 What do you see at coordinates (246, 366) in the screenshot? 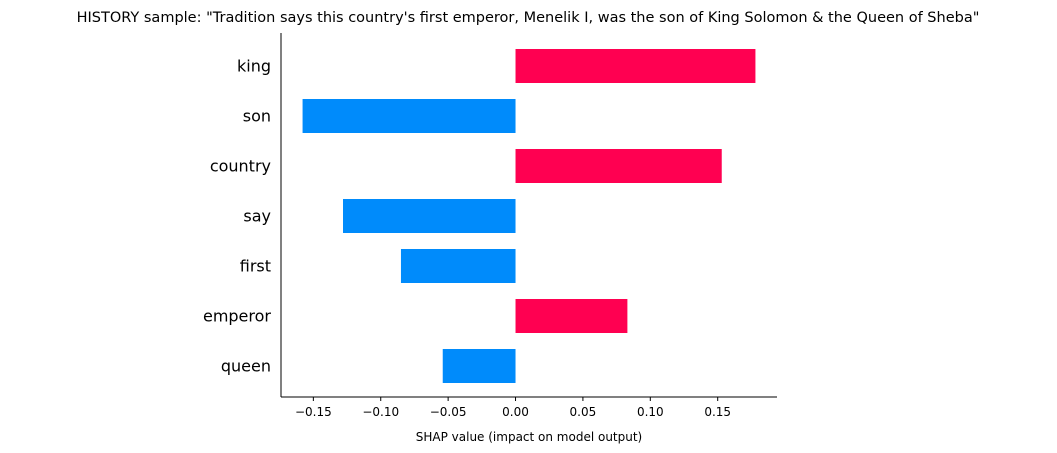
I see `y-tick-label-queen: queen` at bounding box center [246, 366].